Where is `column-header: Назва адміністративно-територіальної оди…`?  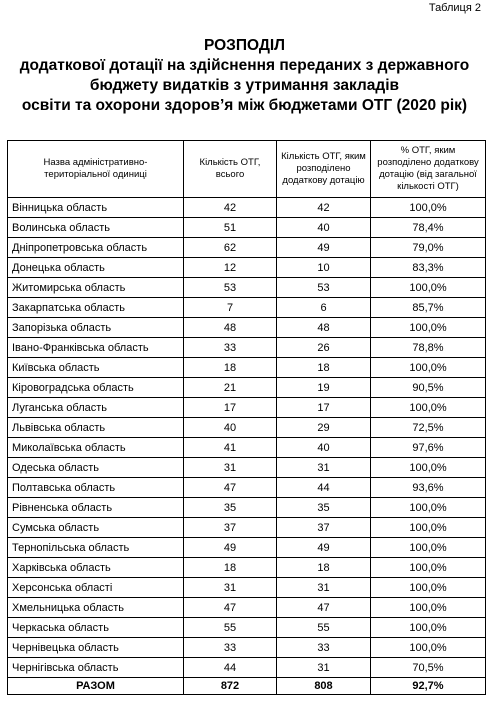 column-header: Назва адміністративно-територіальної оди… is located at coordinates (95, 169).